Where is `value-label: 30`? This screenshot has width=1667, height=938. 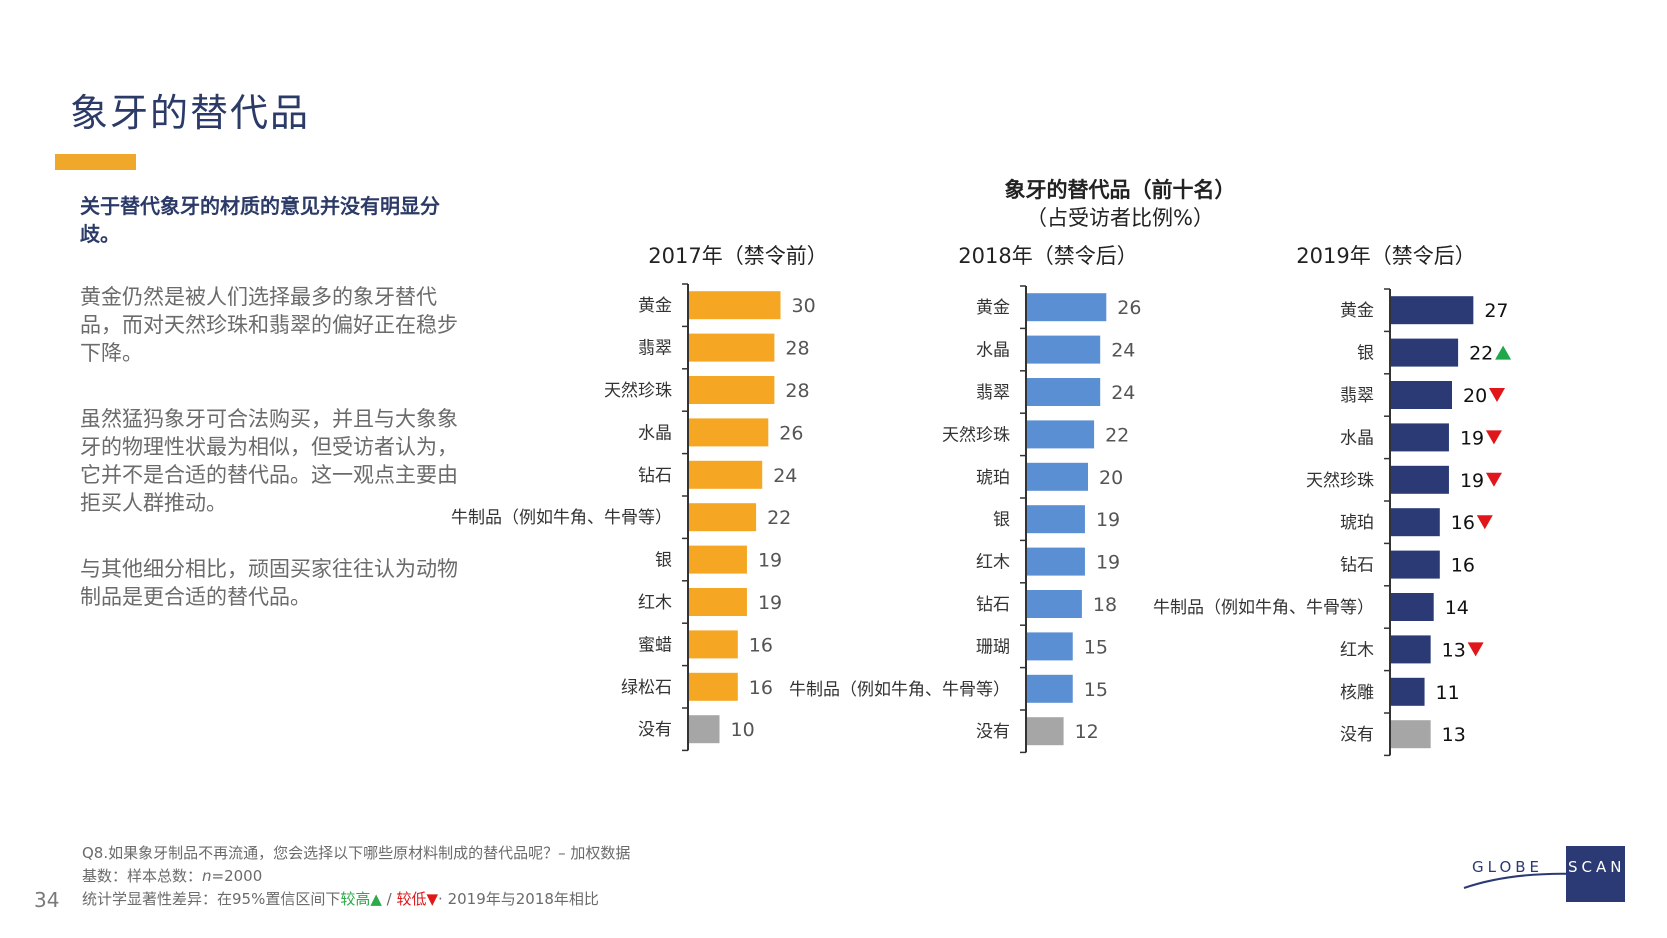 value-label: 30 is located at coordinates (804, 306).